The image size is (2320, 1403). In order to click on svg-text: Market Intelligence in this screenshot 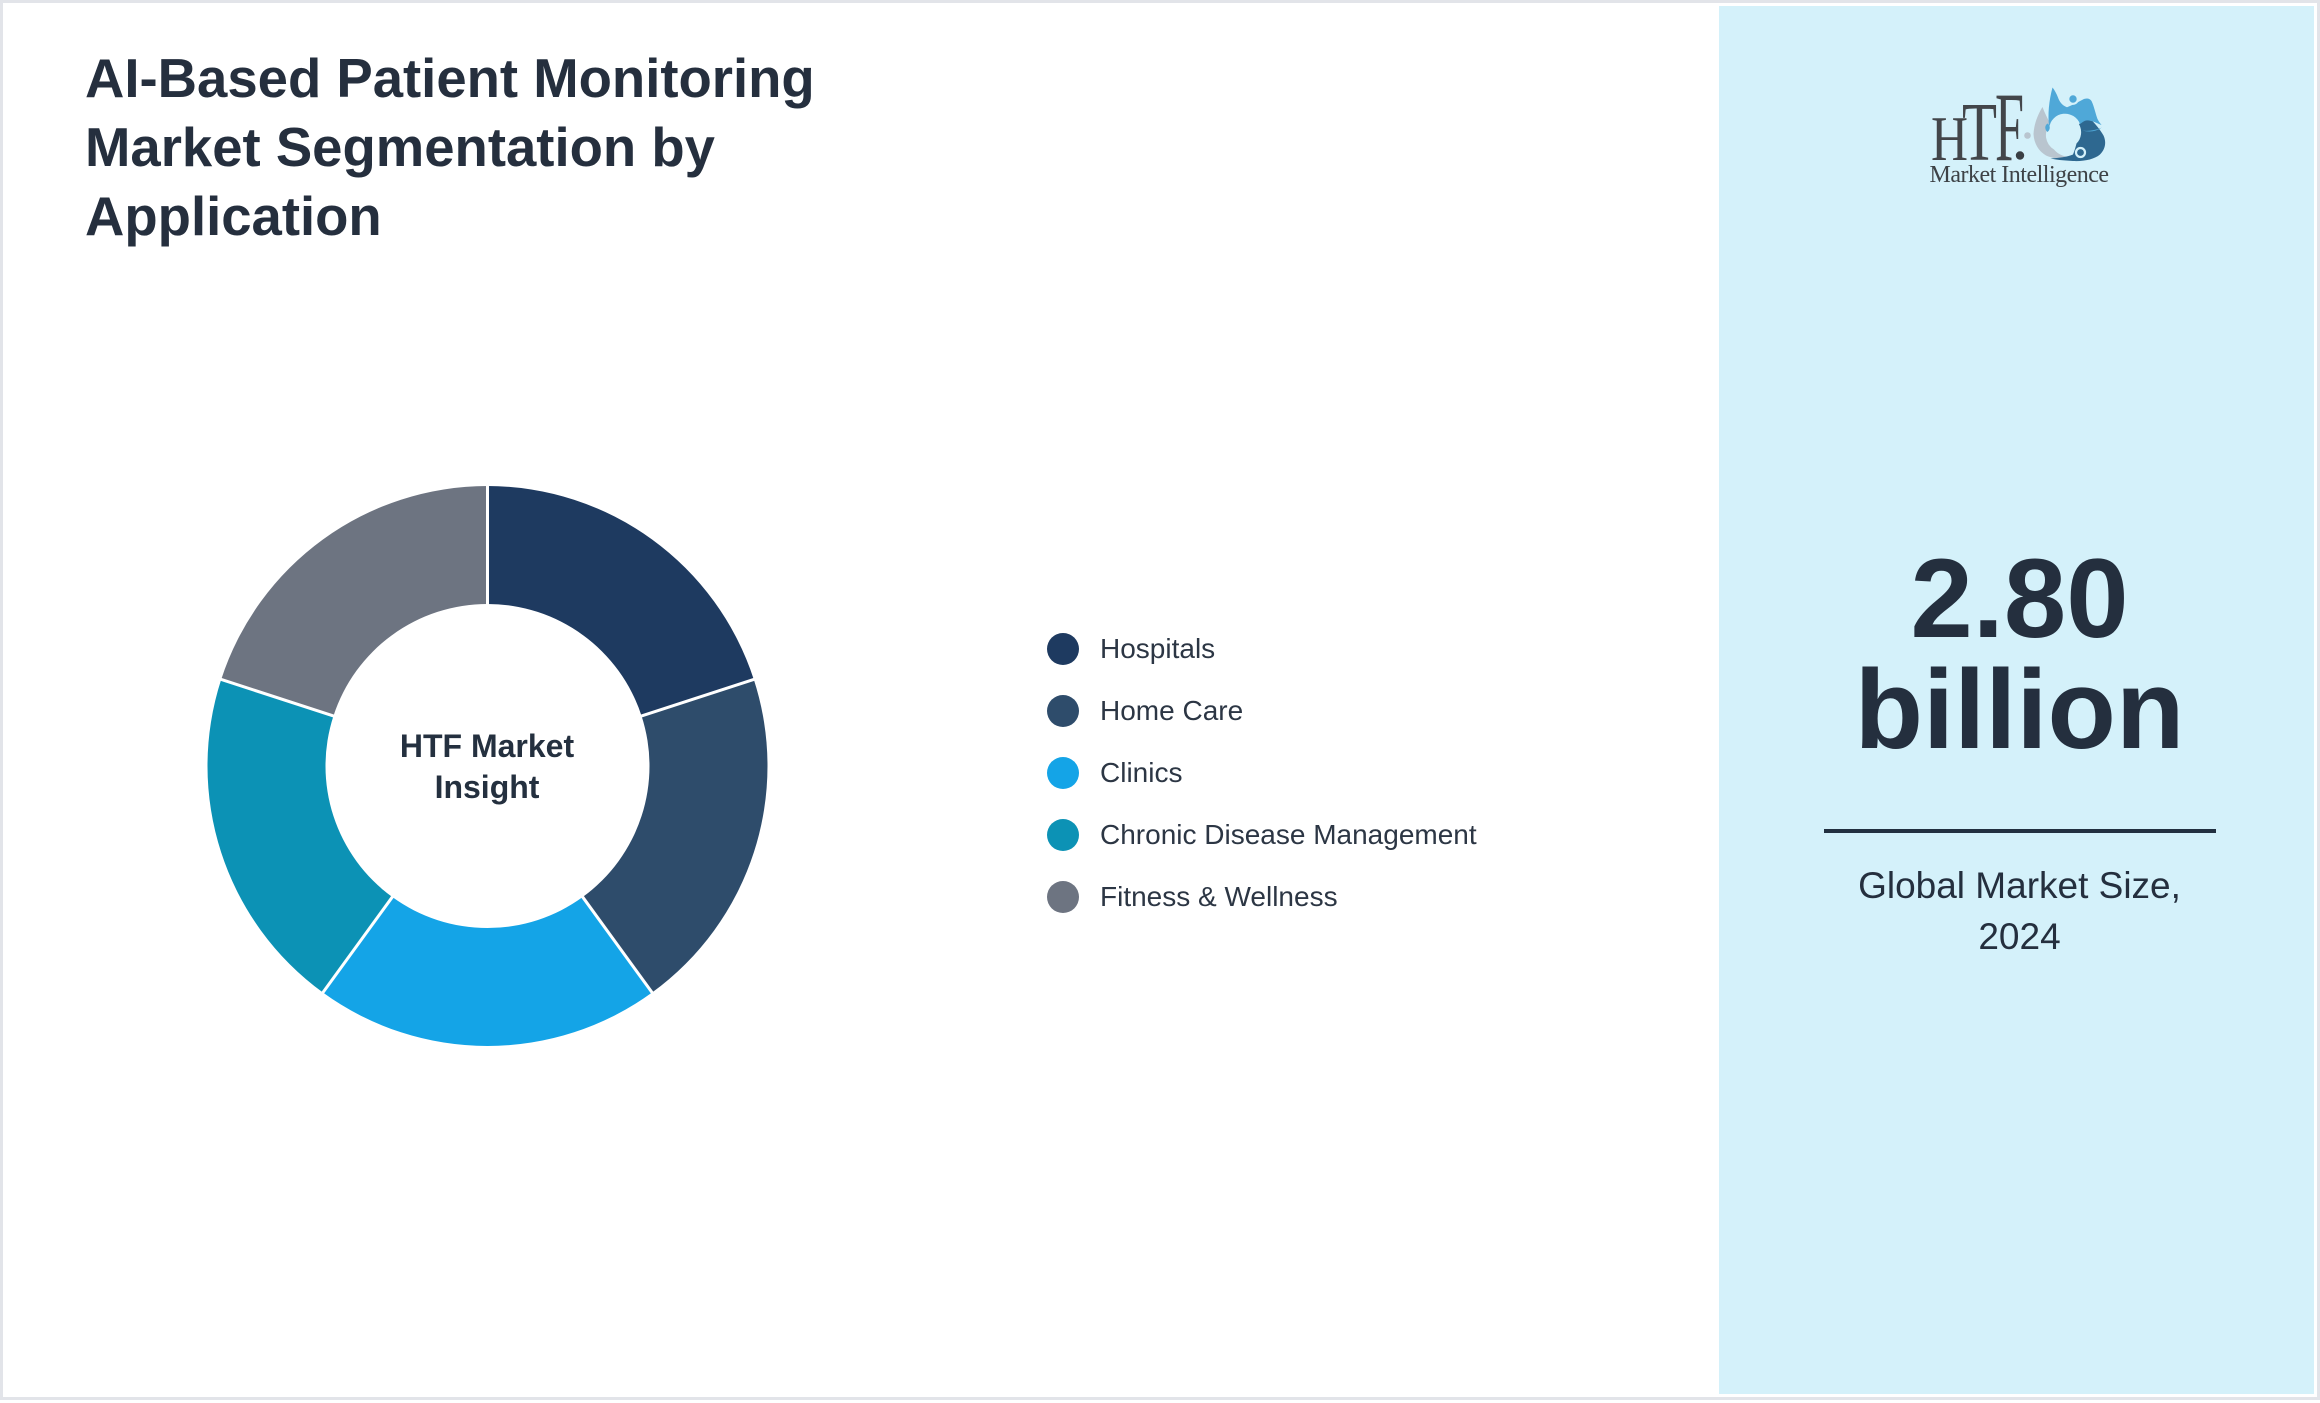, I will do `click(2019, 175)`.